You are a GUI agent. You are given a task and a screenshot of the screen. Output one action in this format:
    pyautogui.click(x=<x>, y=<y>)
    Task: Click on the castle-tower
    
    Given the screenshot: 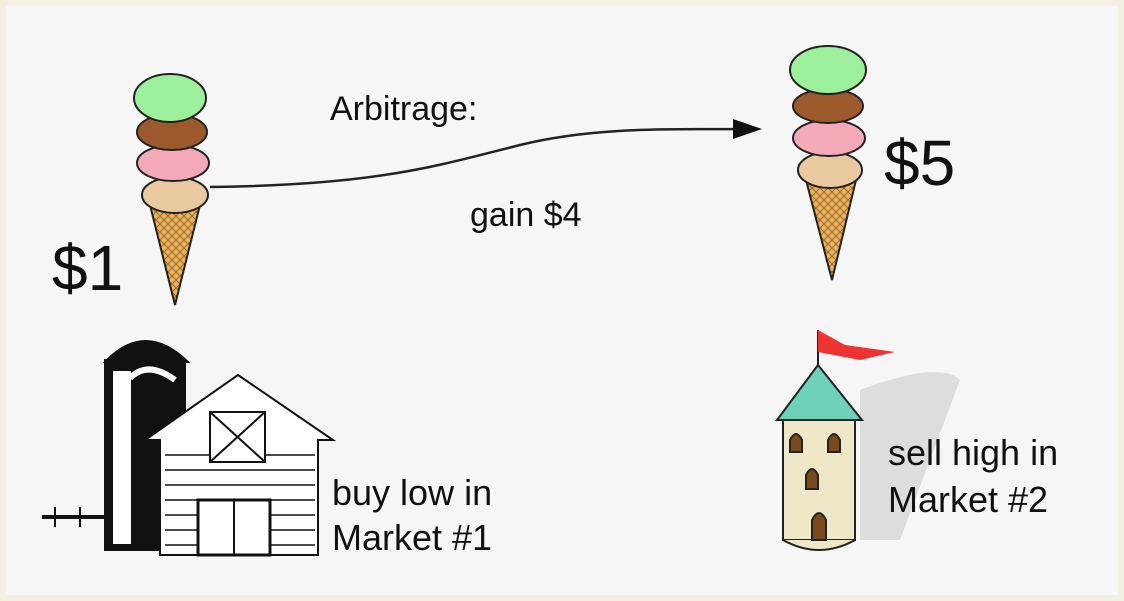 What is the action you would take?
    pyautogui.click(x=867, y=440)
    